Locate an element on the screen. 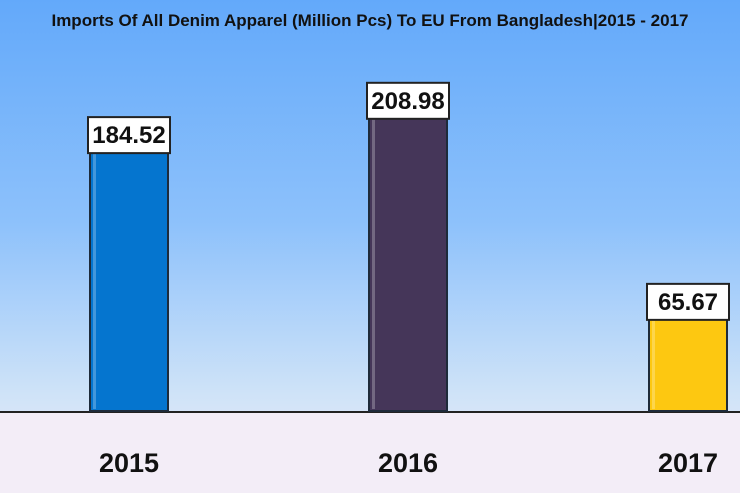  data-label: 208.98 is located at coordinates (407, 101).